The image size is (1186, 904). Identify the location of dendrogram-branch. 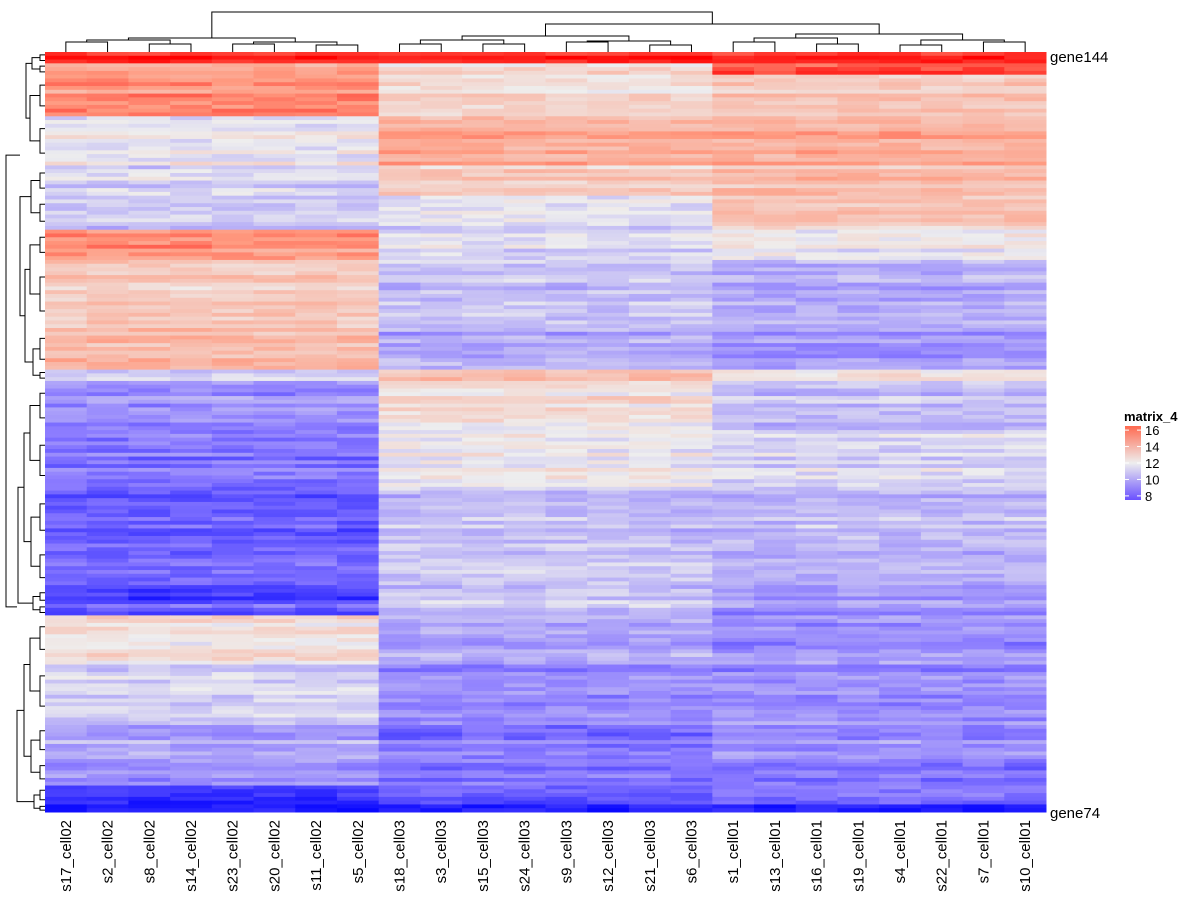
(420, 47).